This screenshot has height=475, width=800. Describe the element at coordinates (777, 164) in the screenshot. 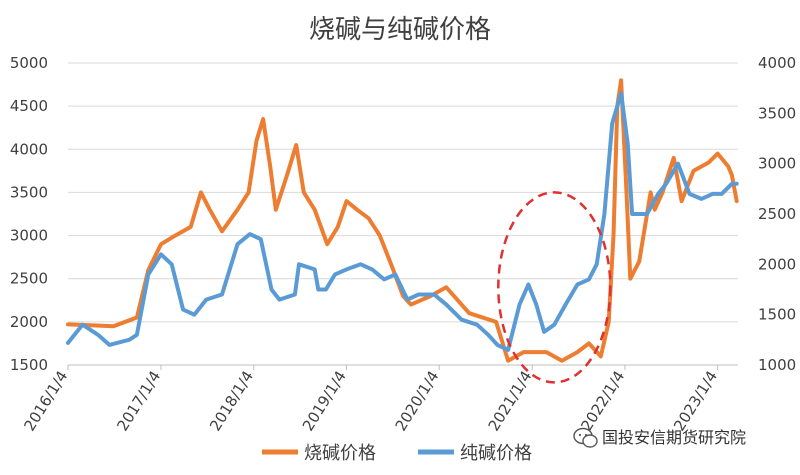

I see `y-right-tick-label: 3000` at that location.